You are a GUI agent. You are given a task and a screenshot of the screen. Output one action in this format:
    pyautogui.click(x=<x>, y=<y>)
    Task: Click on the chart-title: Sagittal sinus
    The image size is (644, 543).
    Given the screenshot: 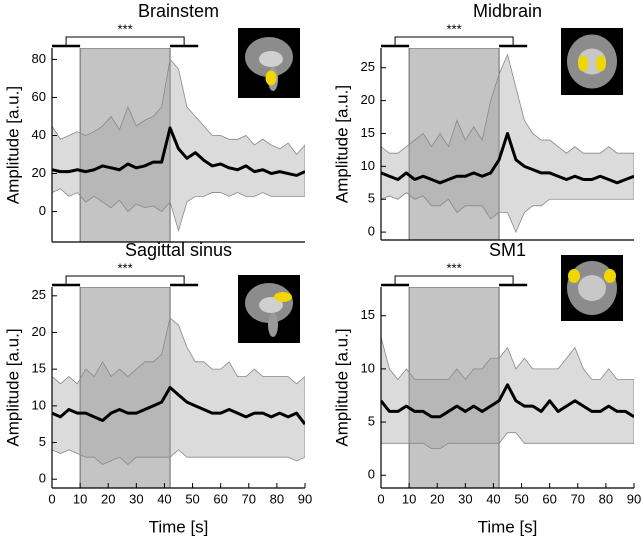 What is the action you would take?
    pyautogui.click(x=178, y=250)
    